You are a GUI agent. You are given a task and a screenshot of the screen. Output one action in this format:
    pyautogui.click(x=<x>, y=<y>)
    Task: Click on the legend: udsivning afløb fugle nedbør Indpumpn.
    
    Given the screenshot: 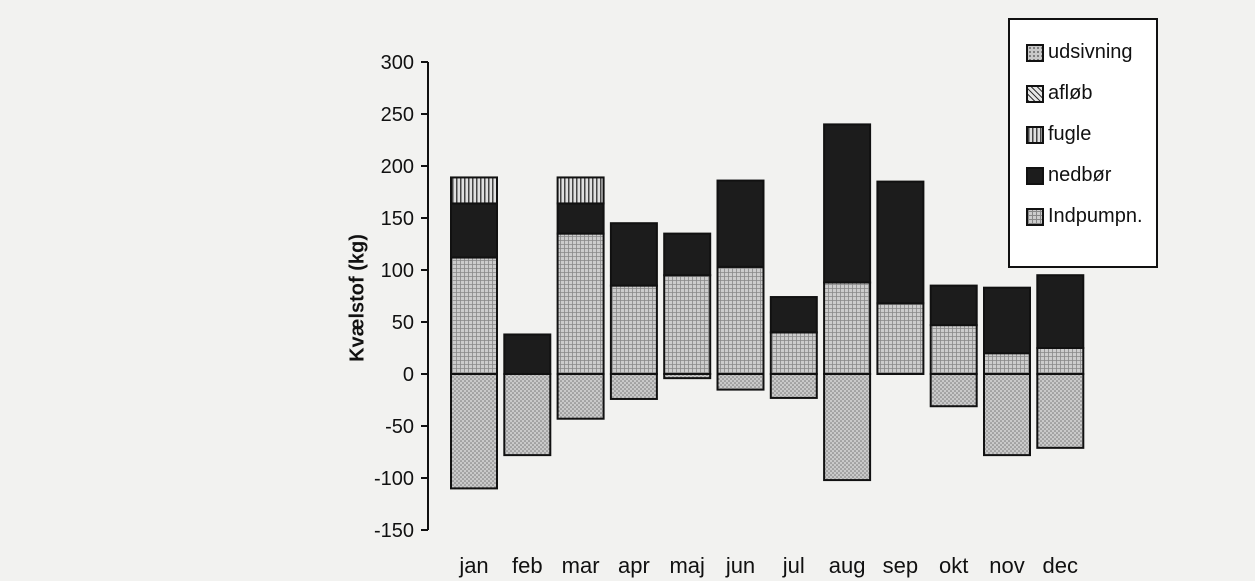 What is the action you would take?
    pyautogui.click(x=1083, y=143)
    